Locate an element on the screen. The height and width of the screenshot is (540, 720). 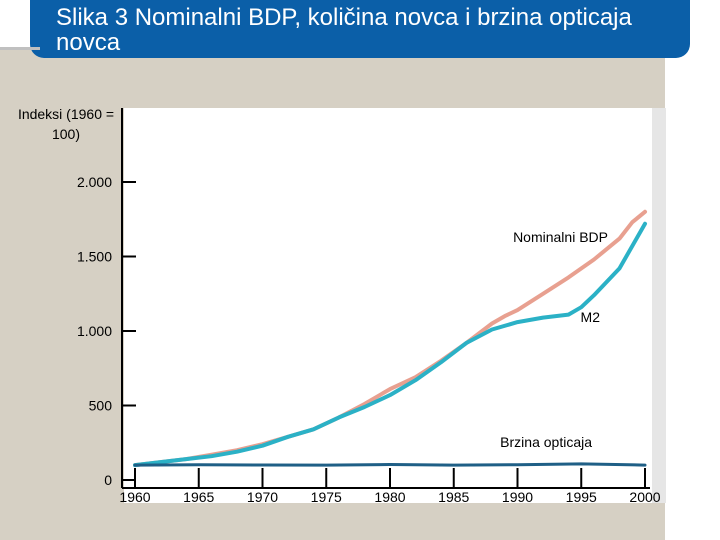
series-line-velocity is located at coordinates (390, 464).